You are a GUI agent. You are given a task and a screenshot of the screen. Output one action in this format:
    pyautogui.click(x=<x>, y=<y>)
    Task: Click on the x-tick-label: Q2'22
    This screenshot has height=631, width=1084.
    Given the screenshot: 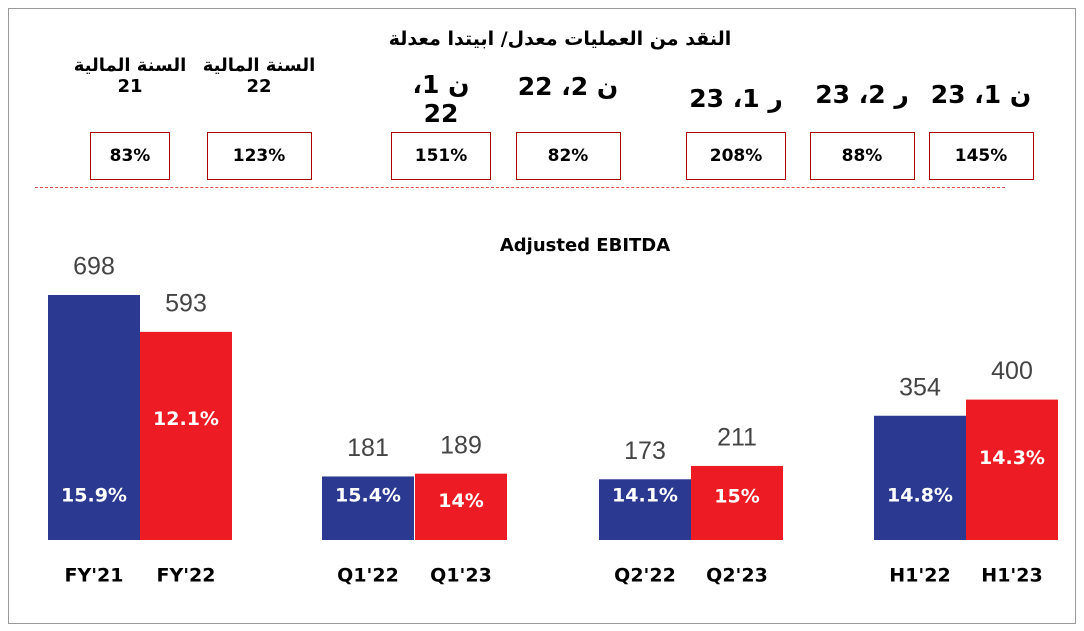 What is the action you would take?
    pyautogui.click(x=645, y=576)
    